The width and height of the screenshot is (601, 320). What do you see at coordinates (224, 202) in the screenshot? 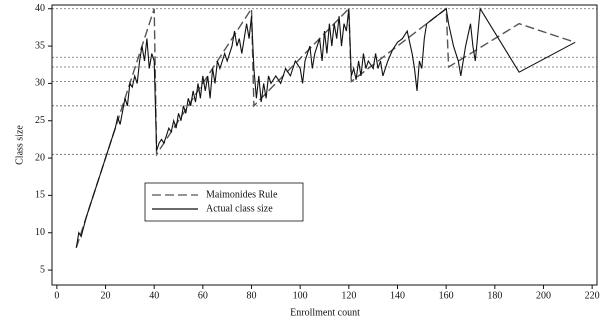
I see `legend-box` at bounding box center [224, 202].